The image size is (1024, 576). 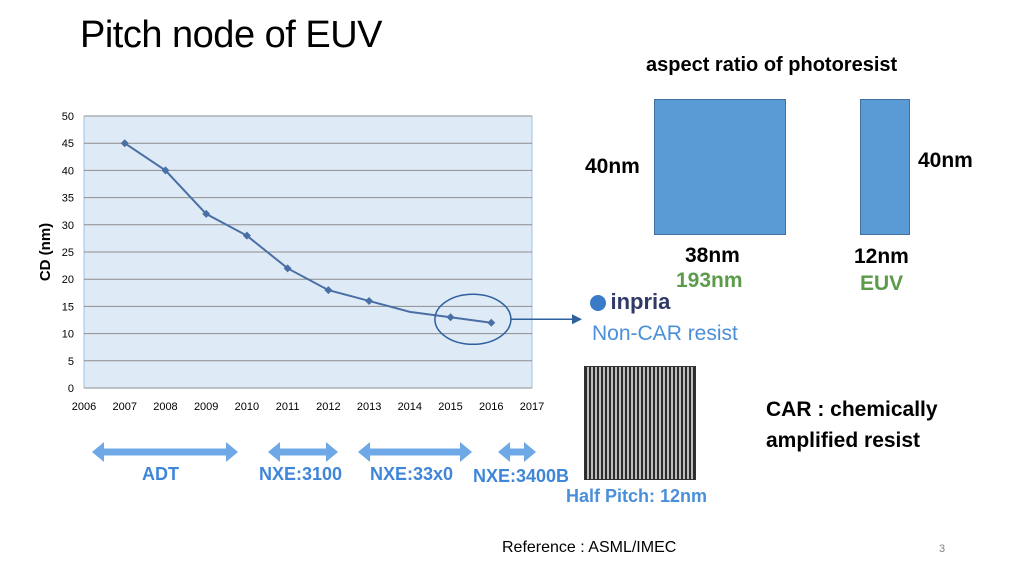 I want to click on annotation-arrow-head, so click(x=577, y=319).